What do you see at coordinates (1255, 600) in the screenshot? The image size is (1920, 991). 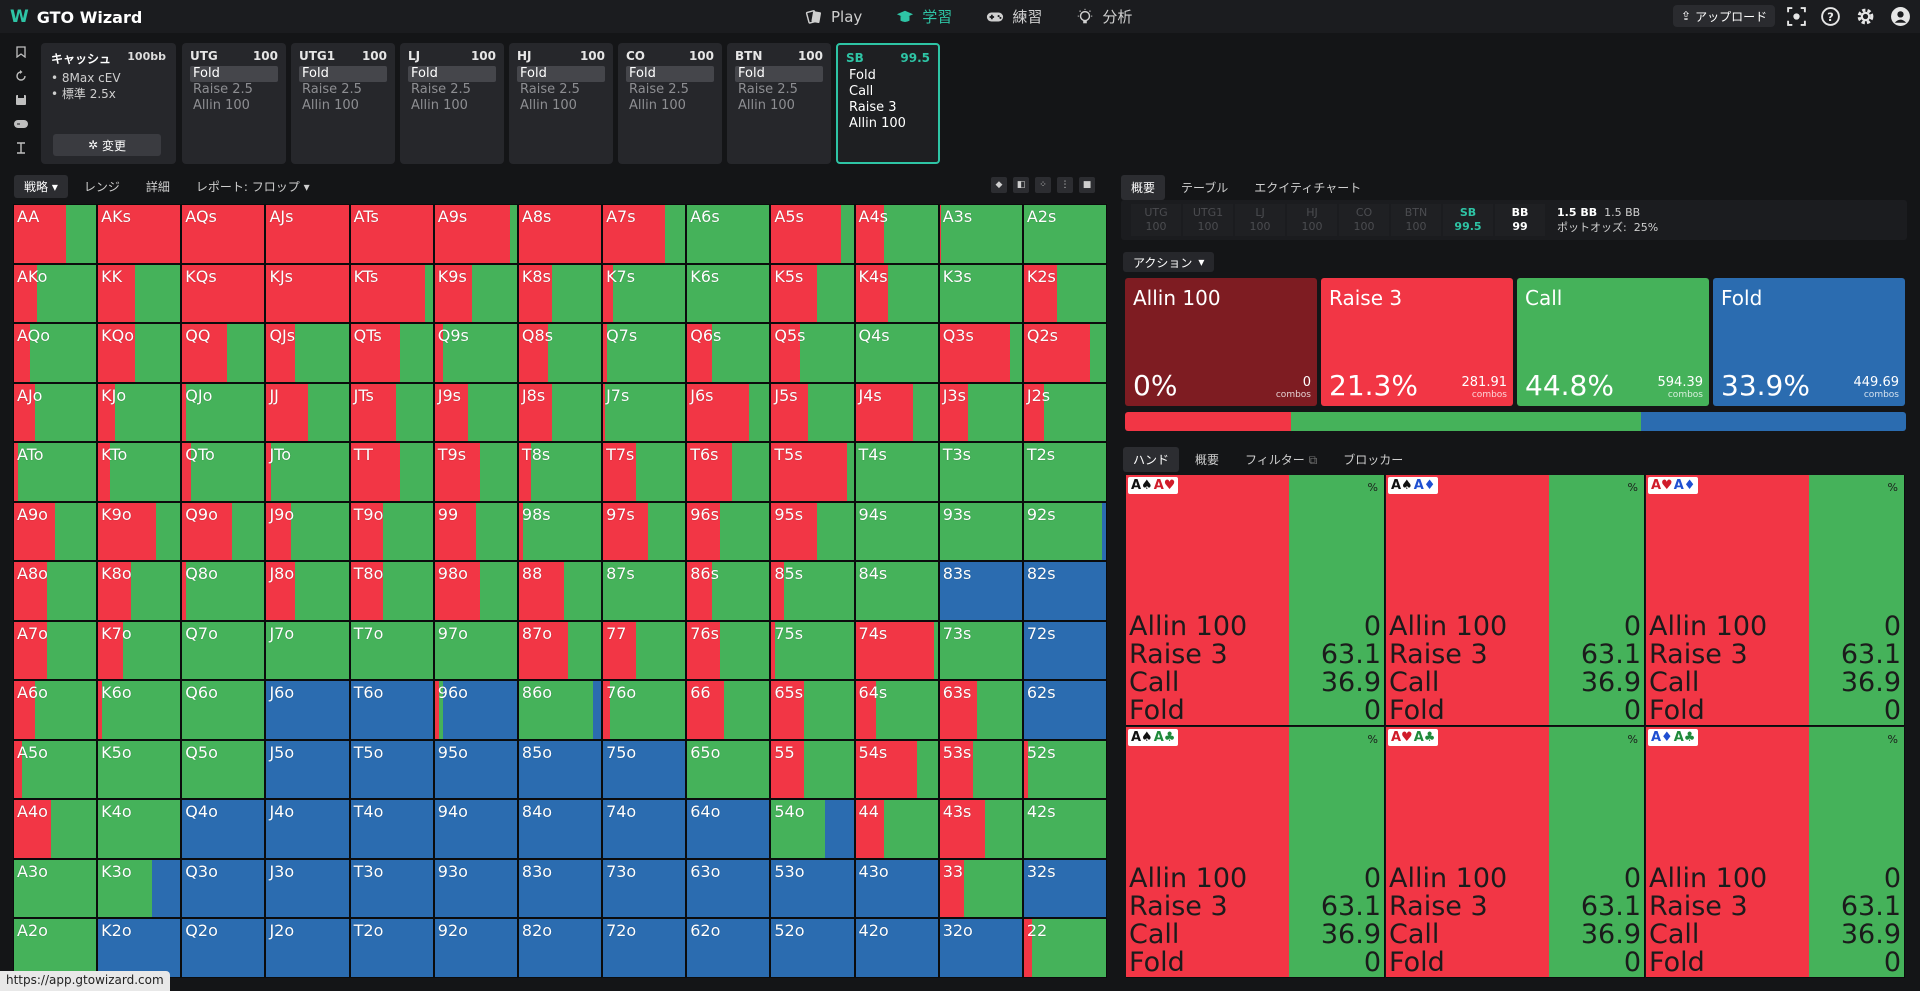 I see `hand-combo-cell: A♠ A♥% Allin 100 0 Raise 3 63.1 Call 36.9 Fold 0` at bounding box center [1255, 600].